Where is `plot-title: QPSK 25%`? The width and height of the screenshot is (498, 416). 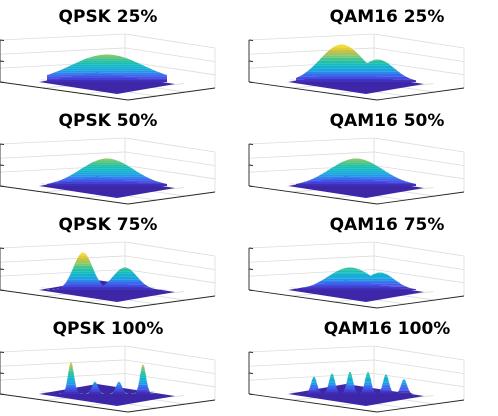
plot-title: QPSK 25% is located at coordinates (108, 17).